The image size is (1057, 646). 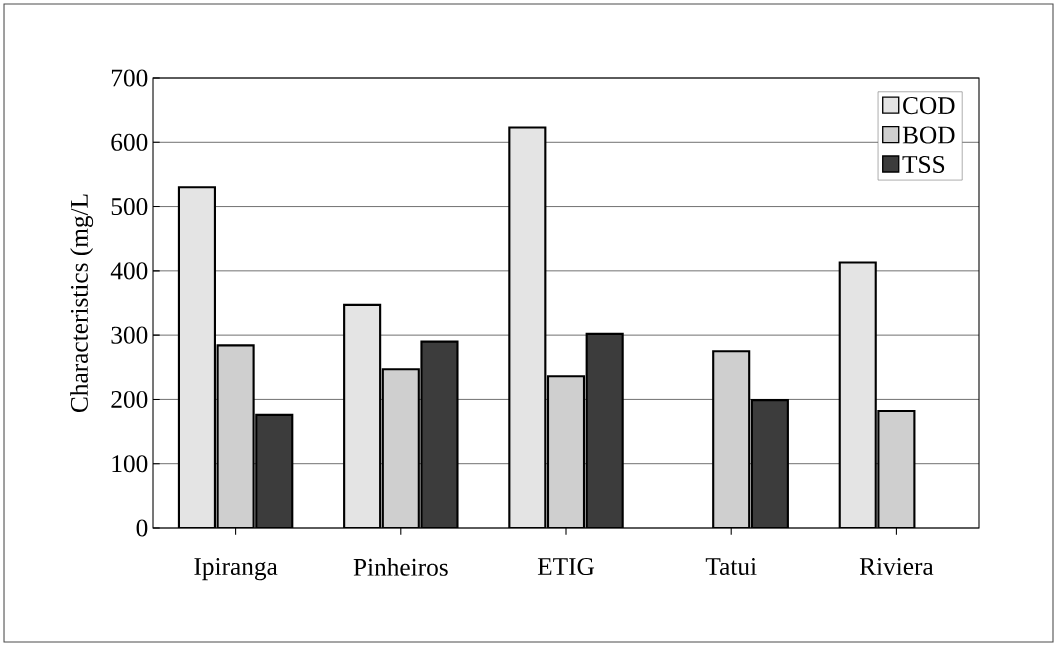 What do you see at coordinates (896, 567) in the screenshot?
I see `x-tick-label: Riviera` at bounding box center [896, 567].